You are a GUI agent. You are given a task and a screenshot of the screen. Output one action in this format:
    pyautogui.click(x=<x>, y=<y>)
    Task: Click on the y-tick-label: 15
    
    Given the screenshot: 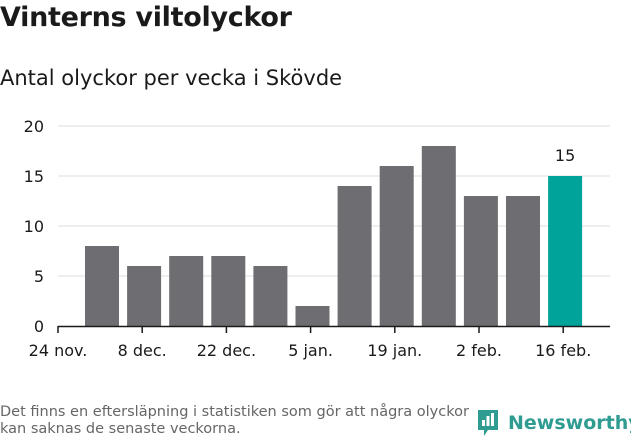 What is the action you would take?
    pyautogui.click(x=34, y=176)
    